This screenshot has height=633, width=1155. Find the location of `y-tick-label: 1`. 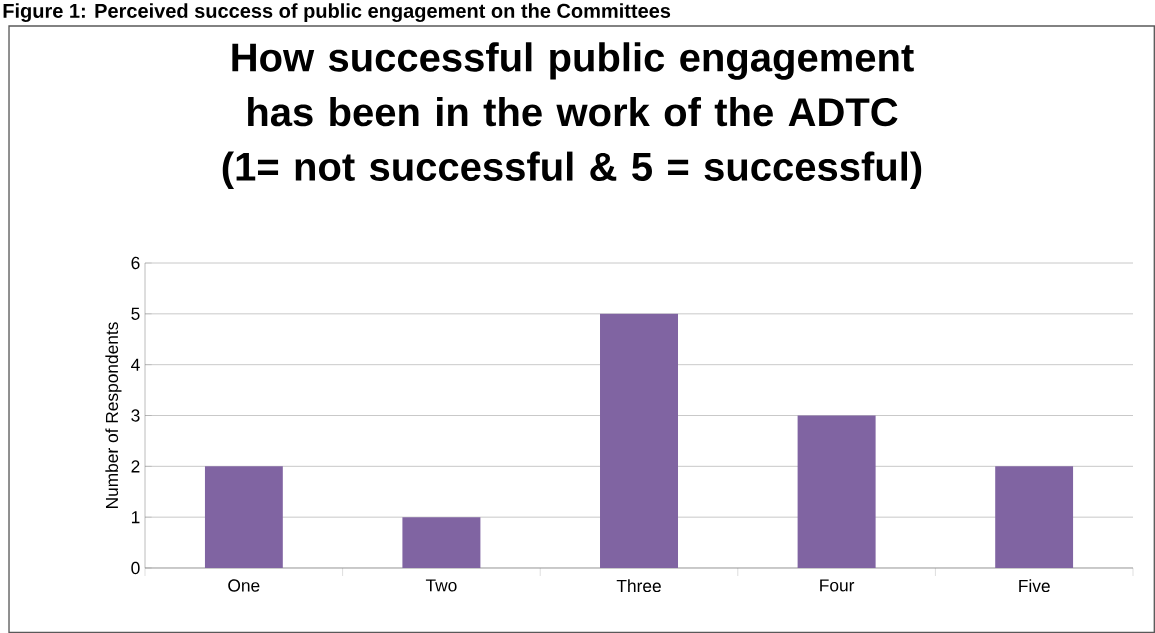

y-tick-label: 1 is located at coordinates (135, 517).